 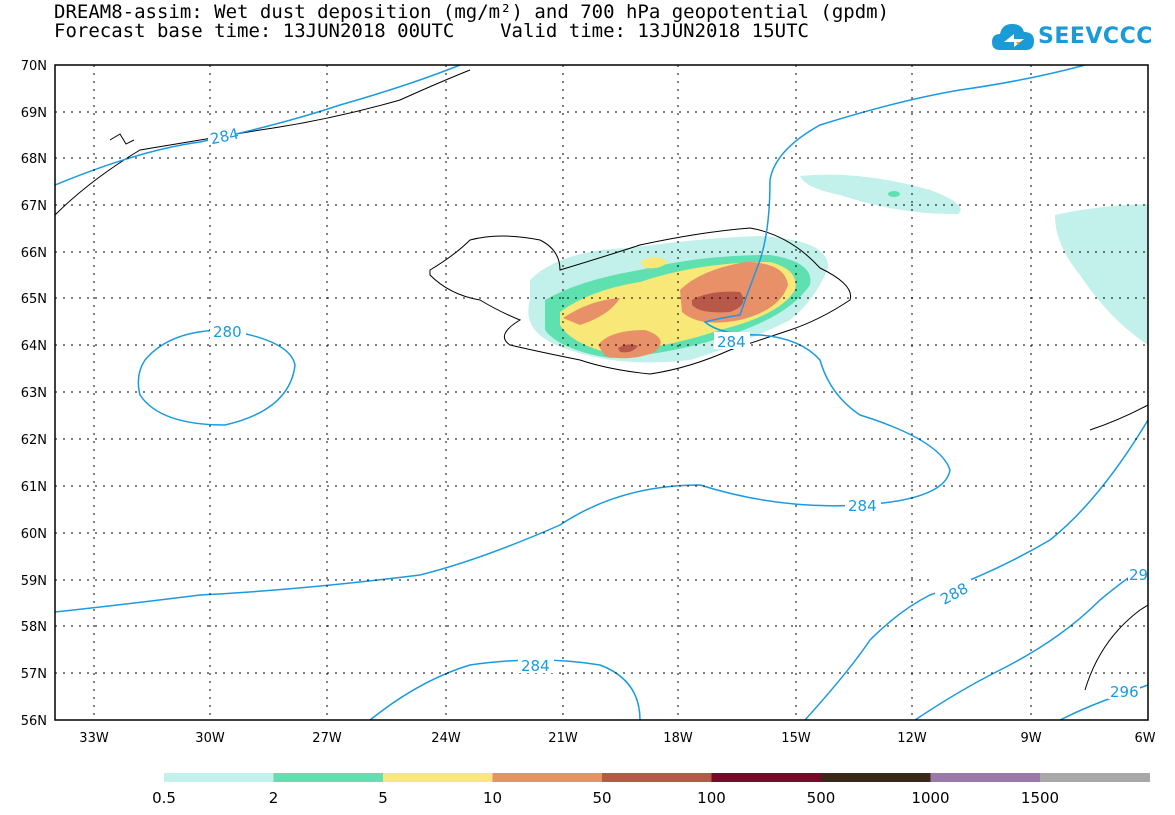 I want to click on legend-label: 50, so click(x=601, y=798).